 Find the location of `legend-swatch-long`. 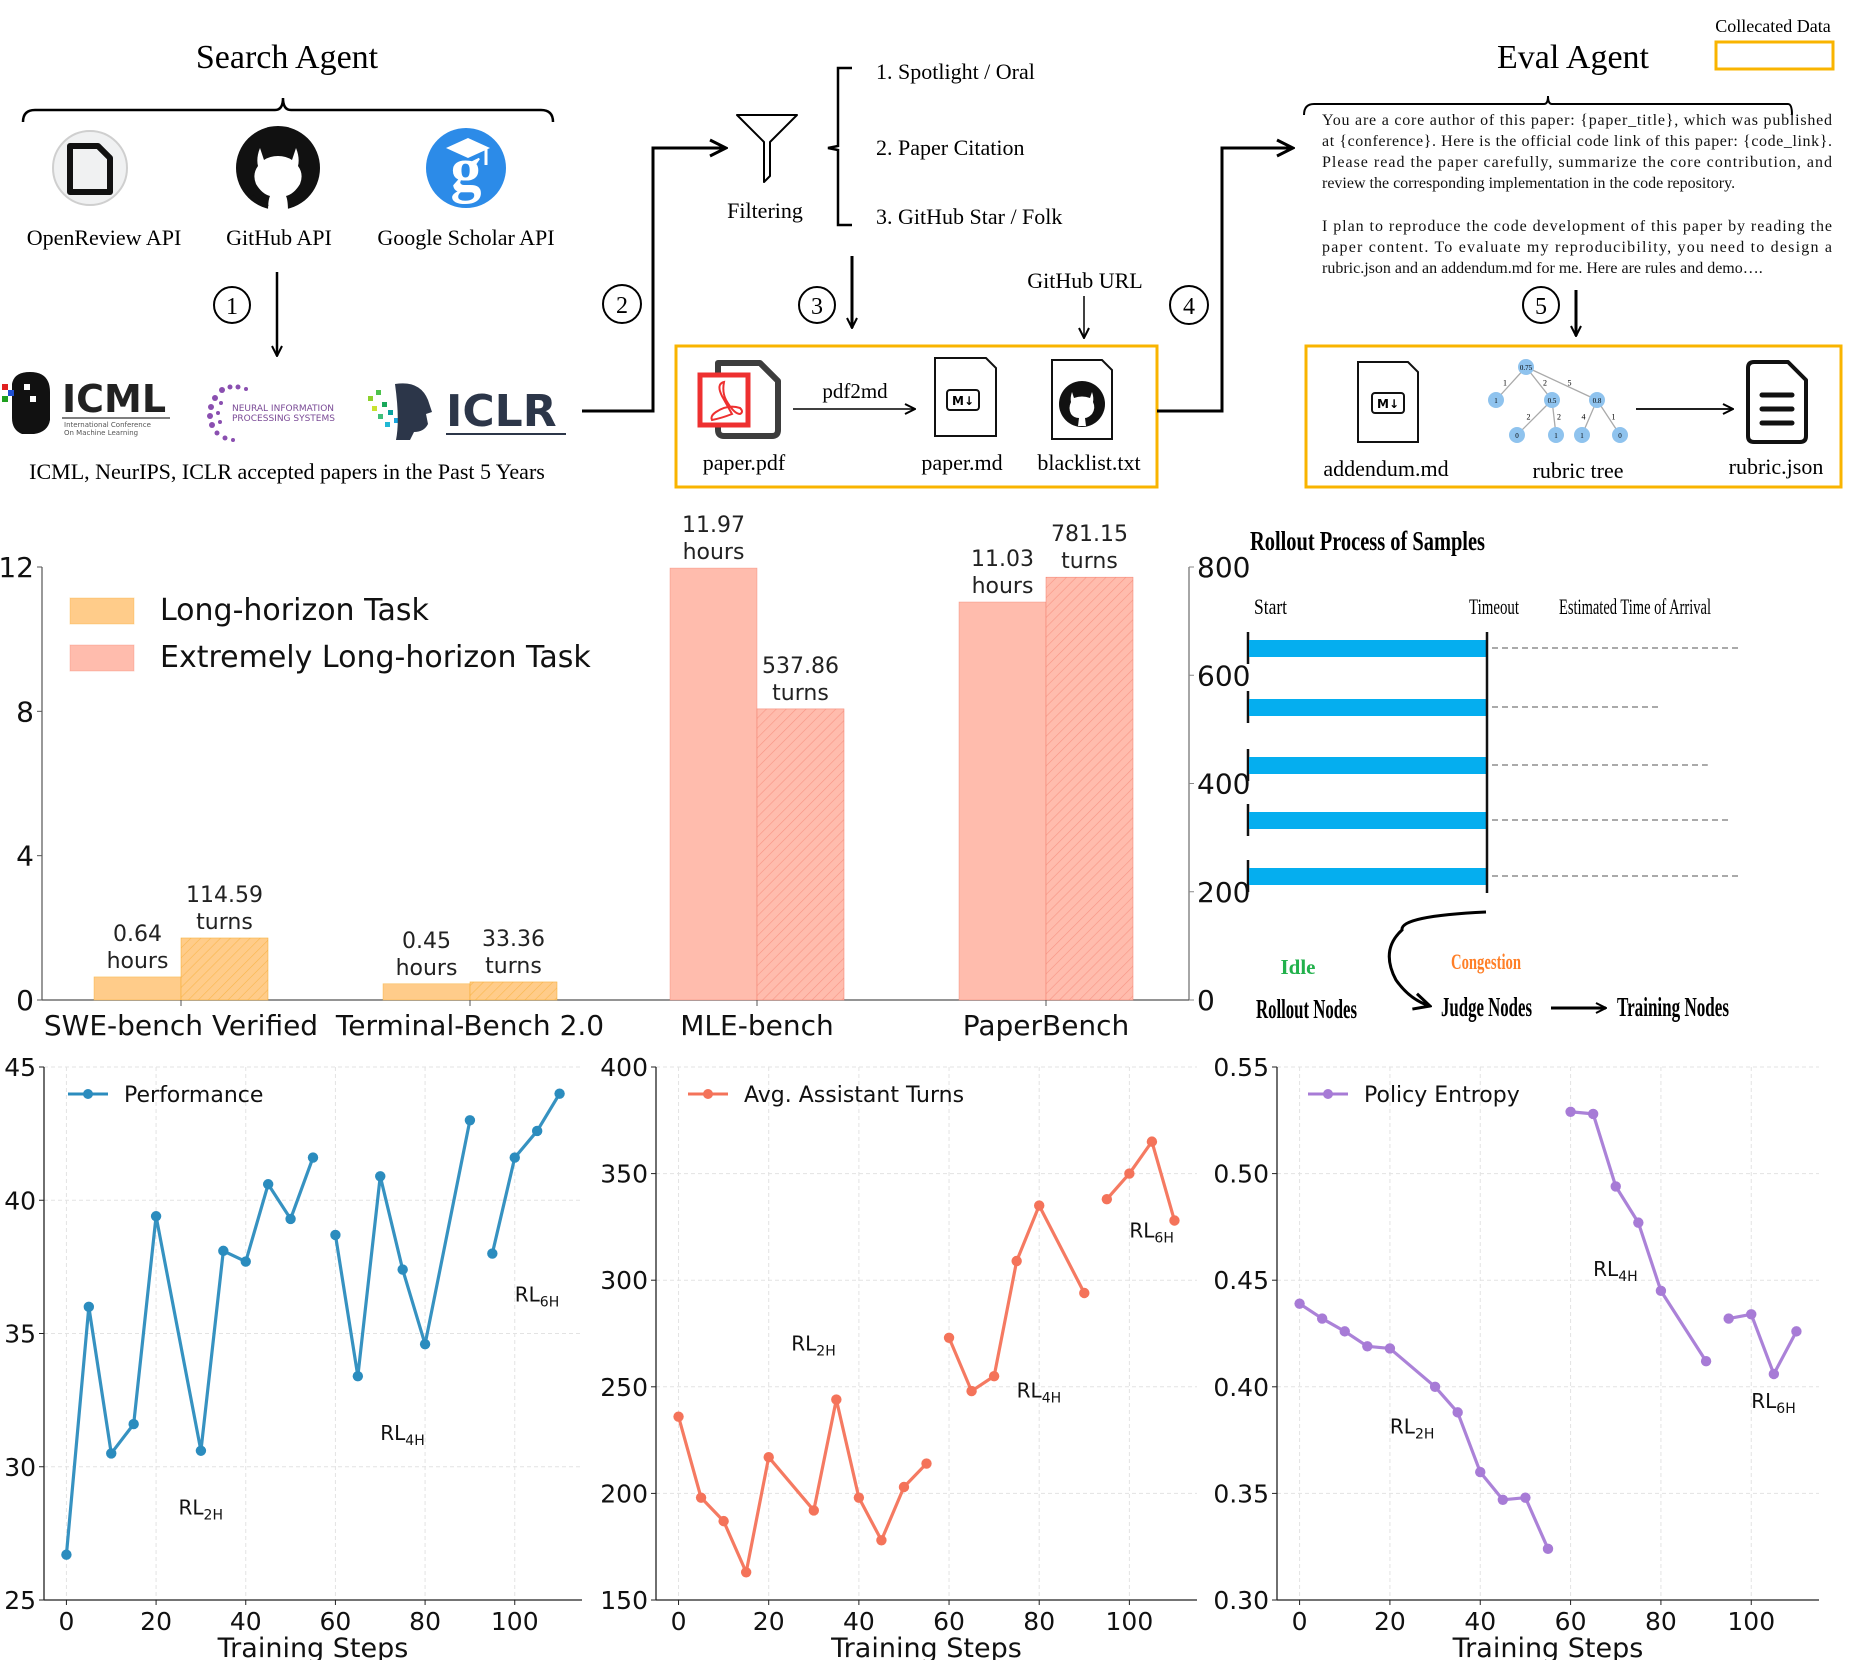

legend-swatch-long is located at coordinates (102, 611).